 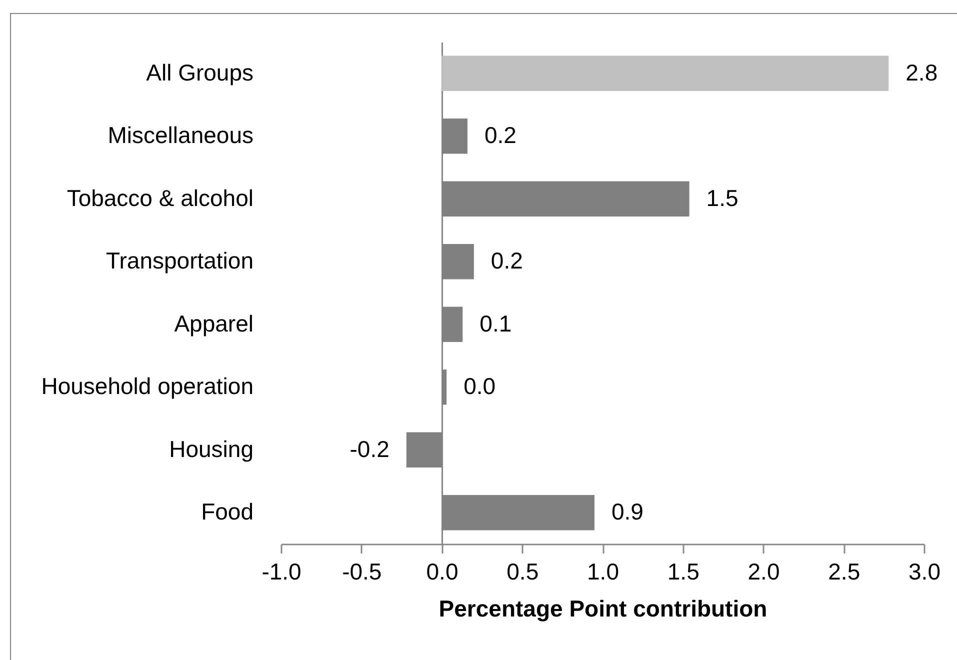 What do you see at coordinates (214, 323) in the screenshot?
I see `y-tick-label: Apparel` at bounding box center [214, 323].